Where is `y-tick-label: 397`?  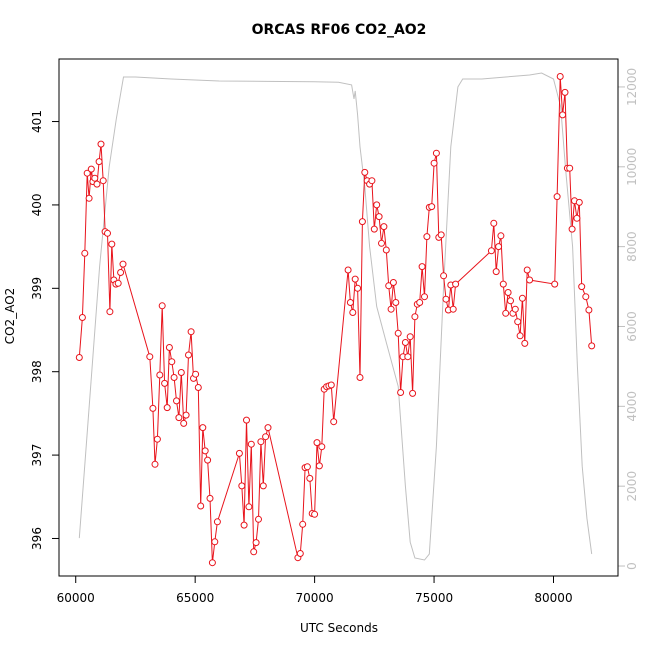 y-tick-label: 397 is located at coordinates (37, 455).